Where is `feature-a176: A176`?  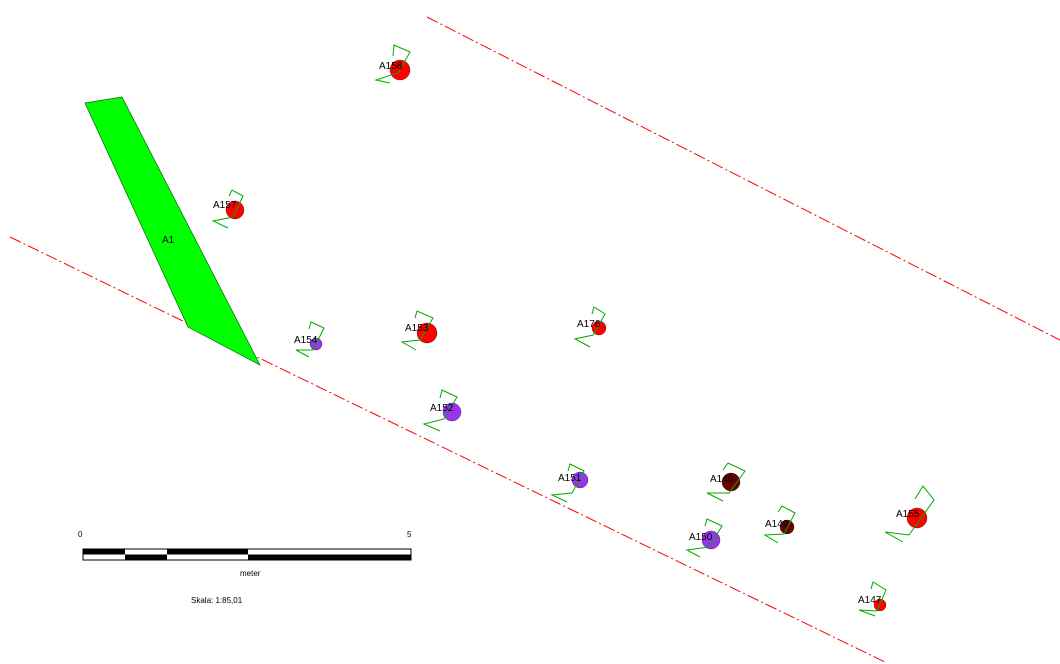
feature-a176: A176 is located at coordinates (590, 327).